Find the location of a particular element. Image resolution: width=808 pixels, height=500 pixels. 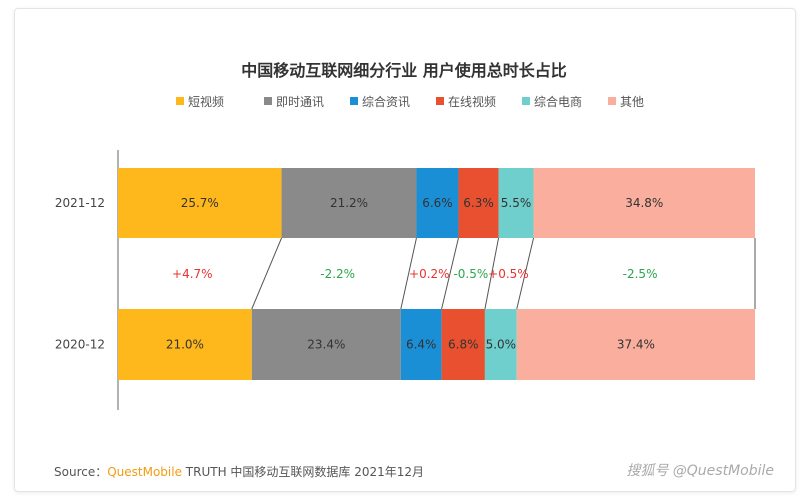

source-prefix: Source： is located at coordinates (81, 472).